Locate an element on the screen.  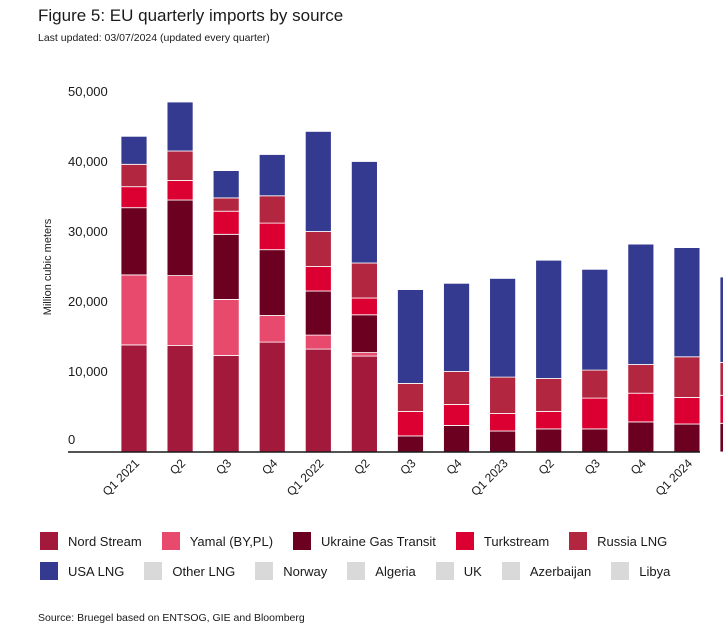
legend-item: Nord Stream is located at coordinates (91, 541).